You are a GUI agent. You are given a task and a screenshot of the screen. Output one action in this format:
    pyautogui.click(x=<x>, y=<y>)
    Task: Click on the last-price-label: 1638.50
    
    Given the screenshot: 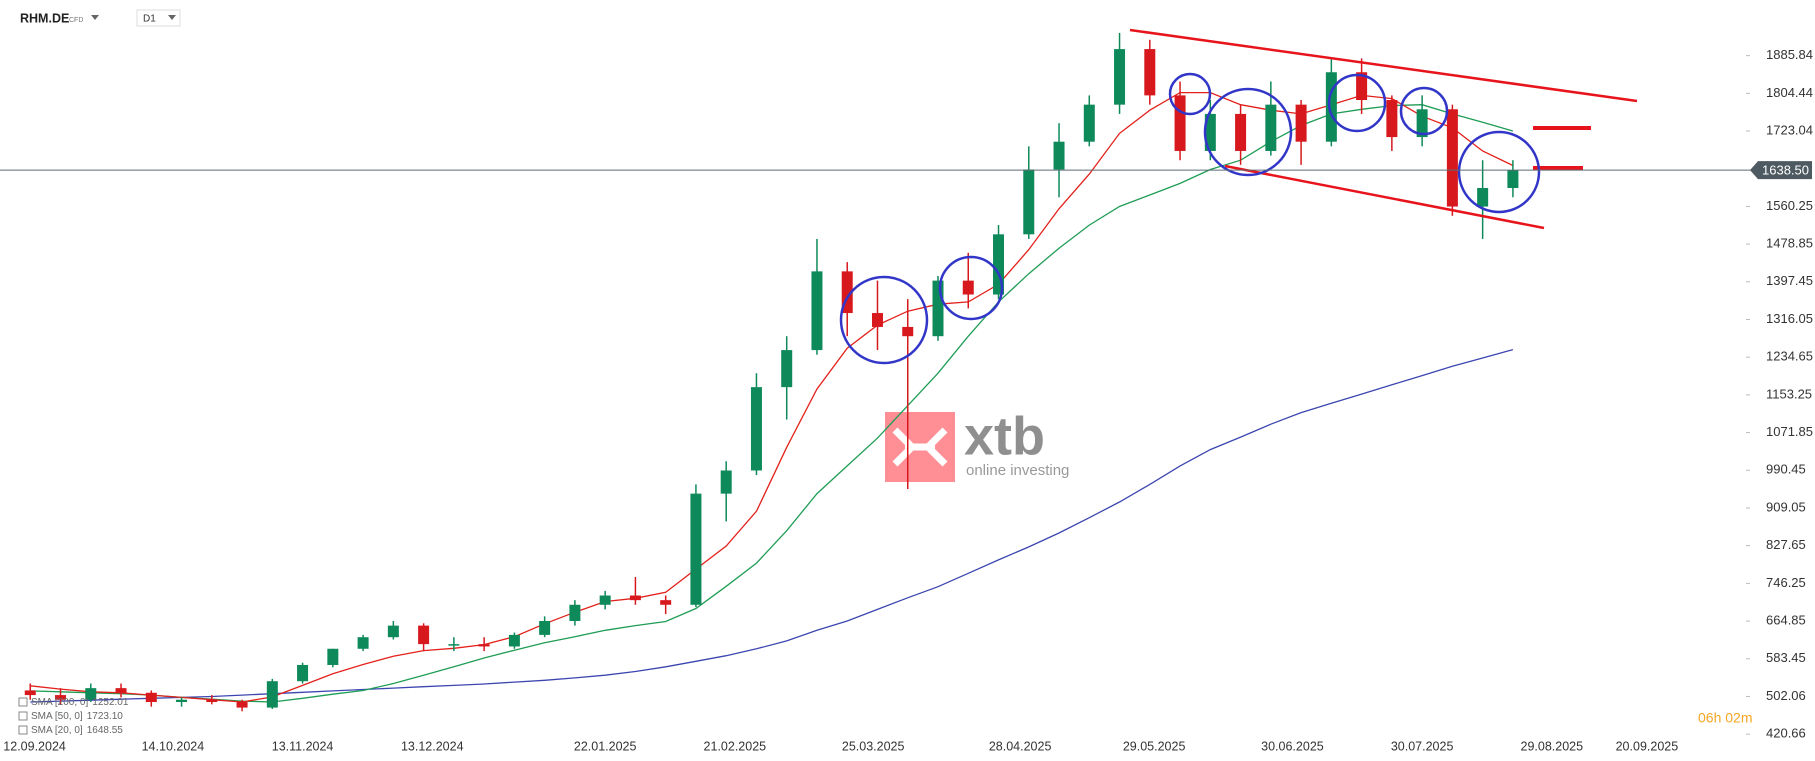 What is the action you would take?
    pyautogui.click(x=1785, y=170)
    